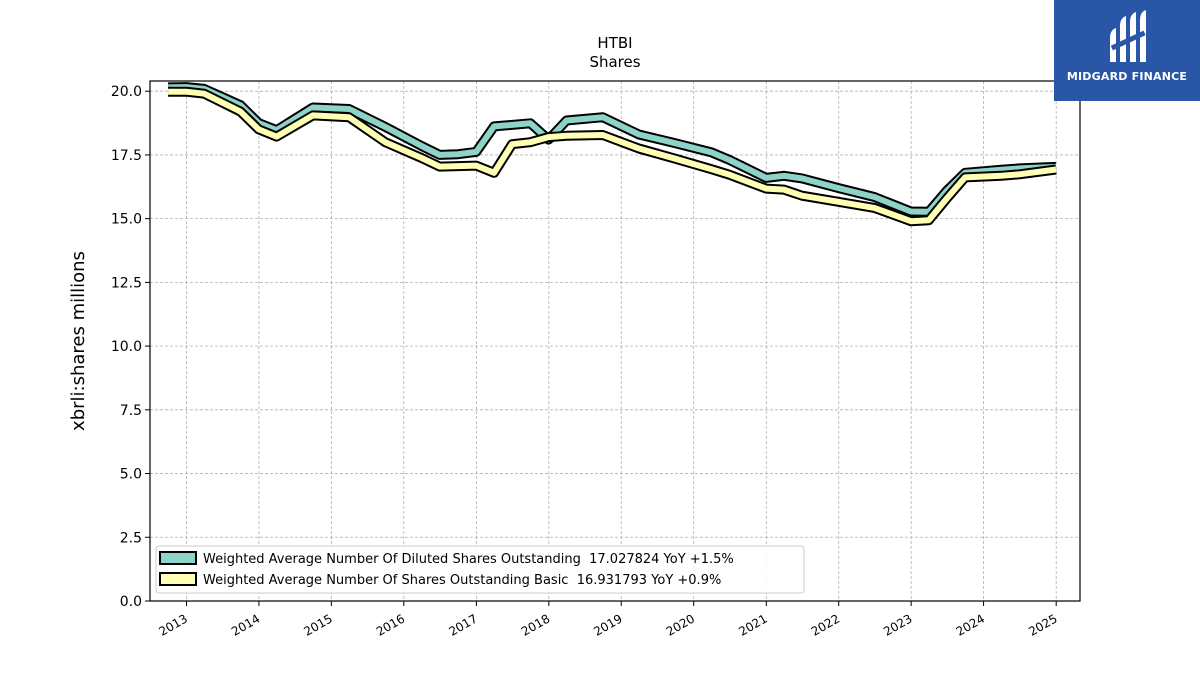  I want to click on y-tick-label: 10.0, so click(126, 347).